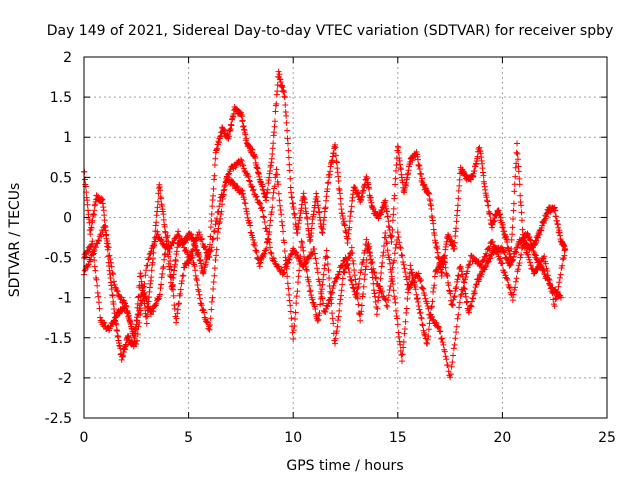  Describe the element at coordinates (61, 178) in the screenshot. I see `y-tick-label: 0.5` at that location.